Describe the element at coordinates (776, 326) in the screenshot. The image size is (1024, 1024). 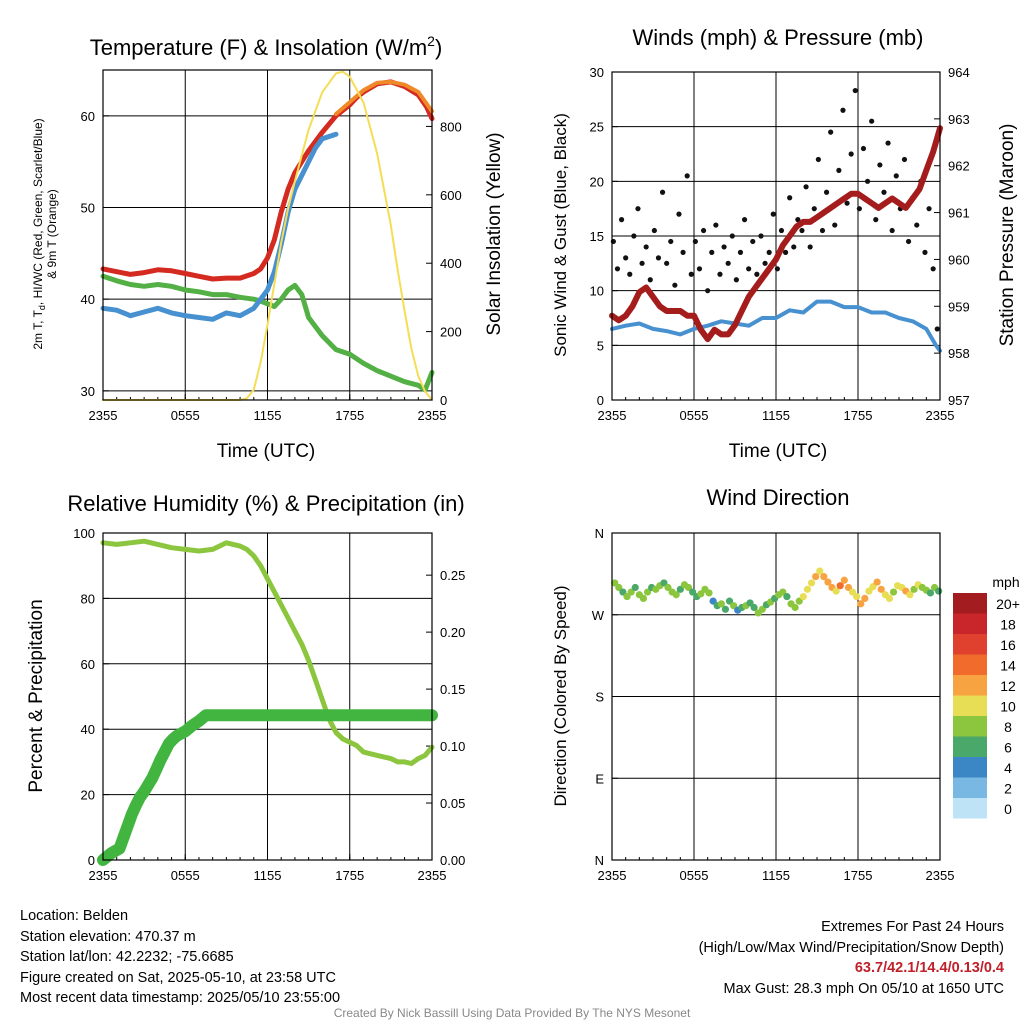
I see `wind-speed-line` at that location.